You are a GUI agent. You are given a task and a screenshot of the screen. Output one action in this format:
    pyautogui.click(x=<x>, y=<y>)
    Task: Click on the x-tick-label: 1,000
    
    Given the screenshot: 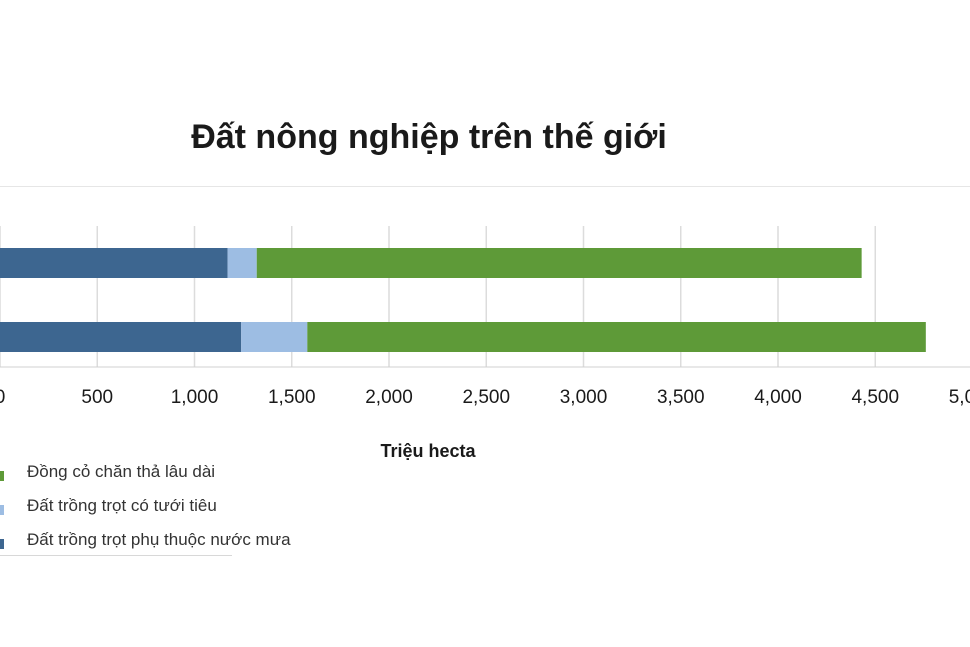 What is the action you would take?
    pyautogui.click(x=195, y=397)
    